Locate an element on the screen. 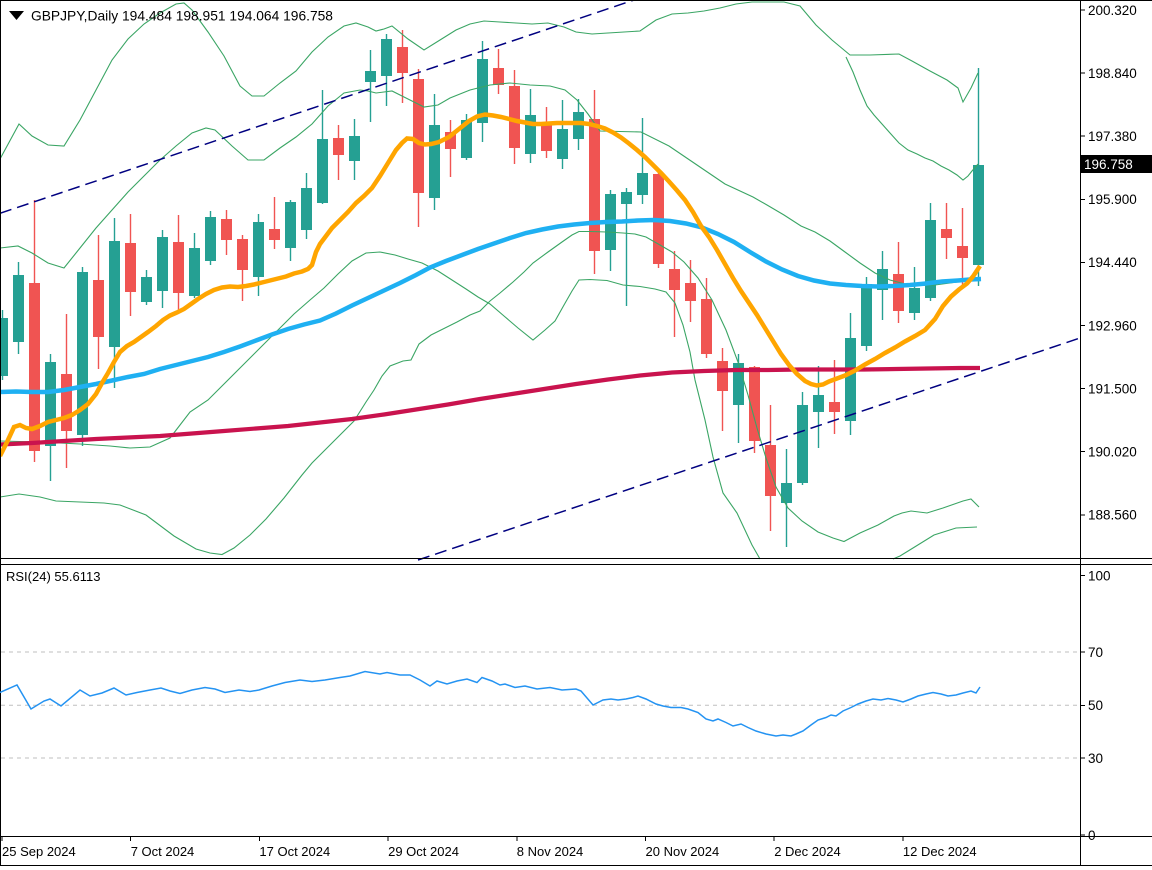 Image resolution: width=1152 pixels, height=870 pixels. svg-text: 70 is located at coordinates (1095, 652).